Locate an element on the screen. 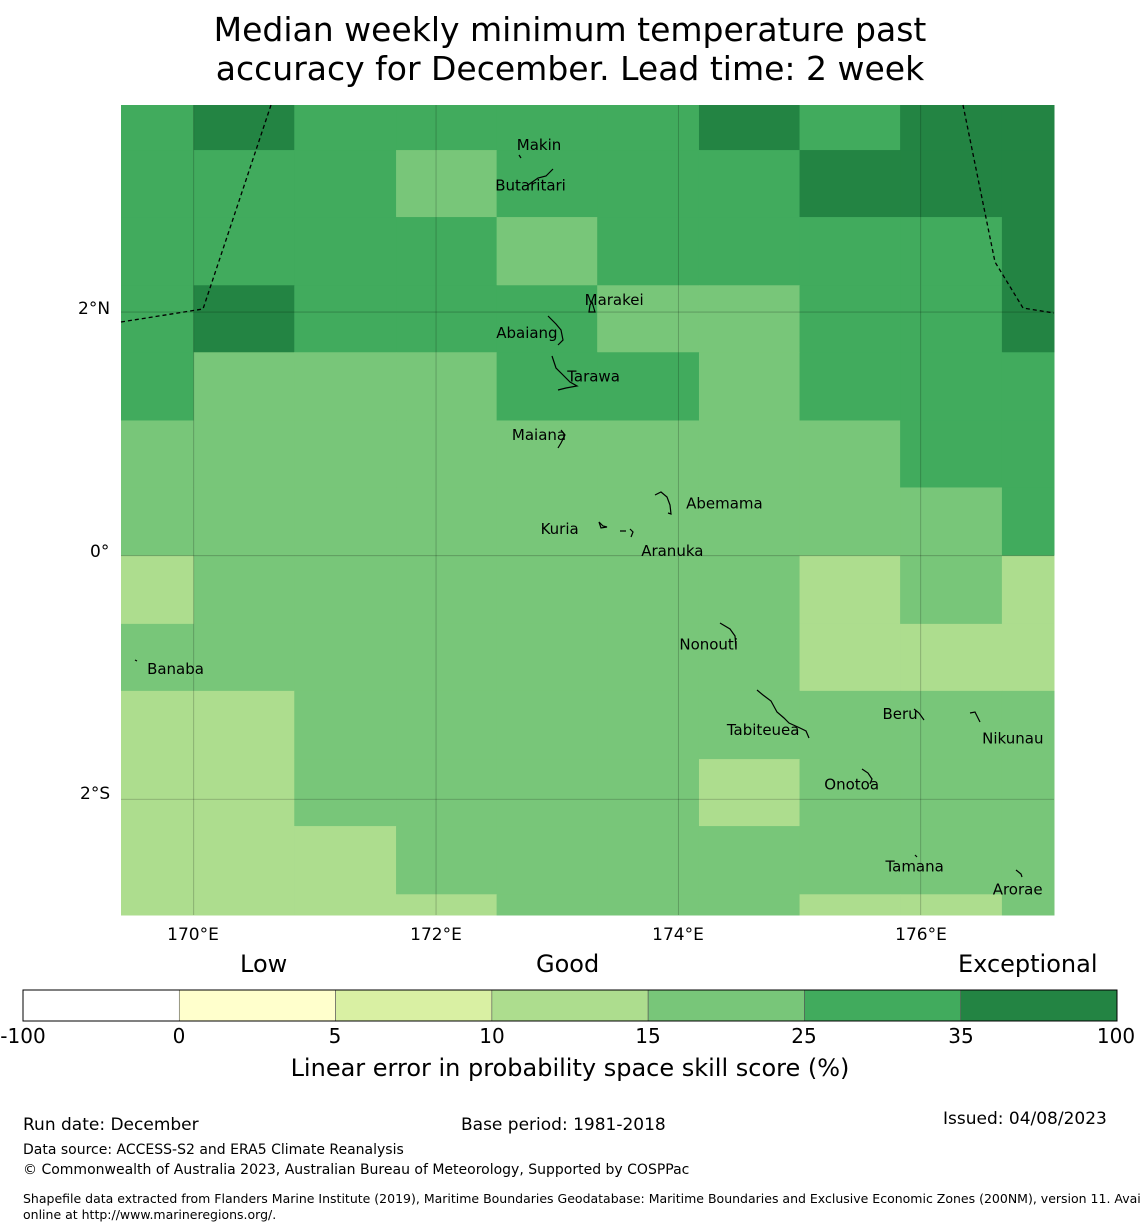 This screenshot has width=1140, height=1230. y-tick-label-2s: 2°S is located at coordinates (95, 794).